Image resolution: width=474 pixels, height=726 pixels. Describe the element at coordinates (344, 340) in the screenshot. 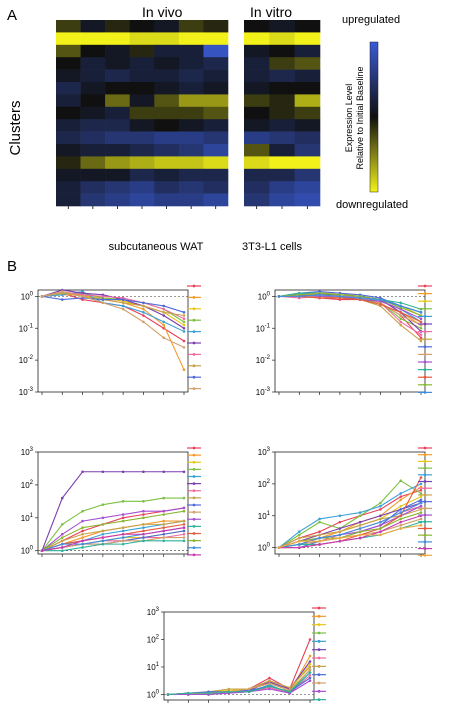

I see `cluster-chart: 10⁰ 10⁻¹ 10⁻² 10⁻³` at that location.